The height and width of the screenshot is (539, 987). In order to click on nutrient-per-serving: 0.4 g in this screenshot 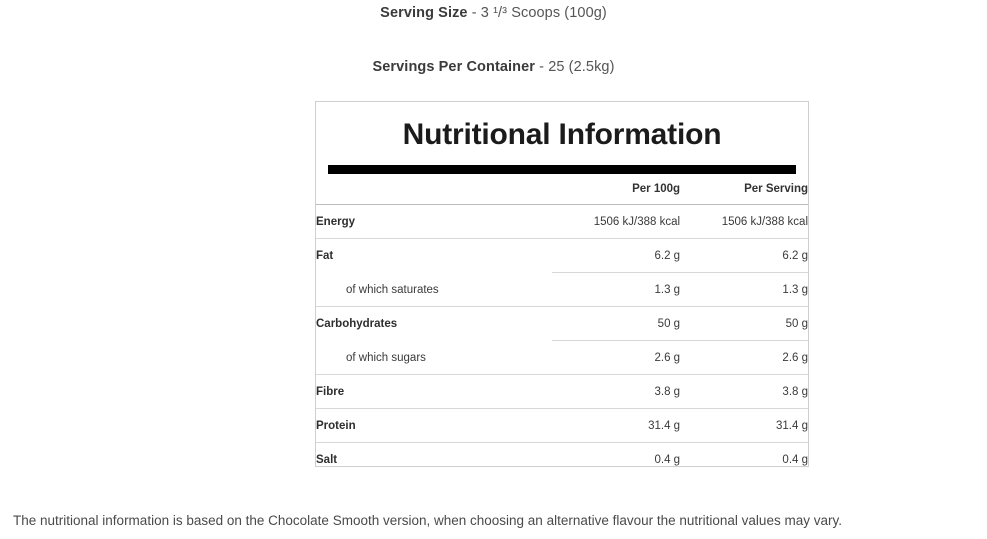, I will do `click(744, 459)`.